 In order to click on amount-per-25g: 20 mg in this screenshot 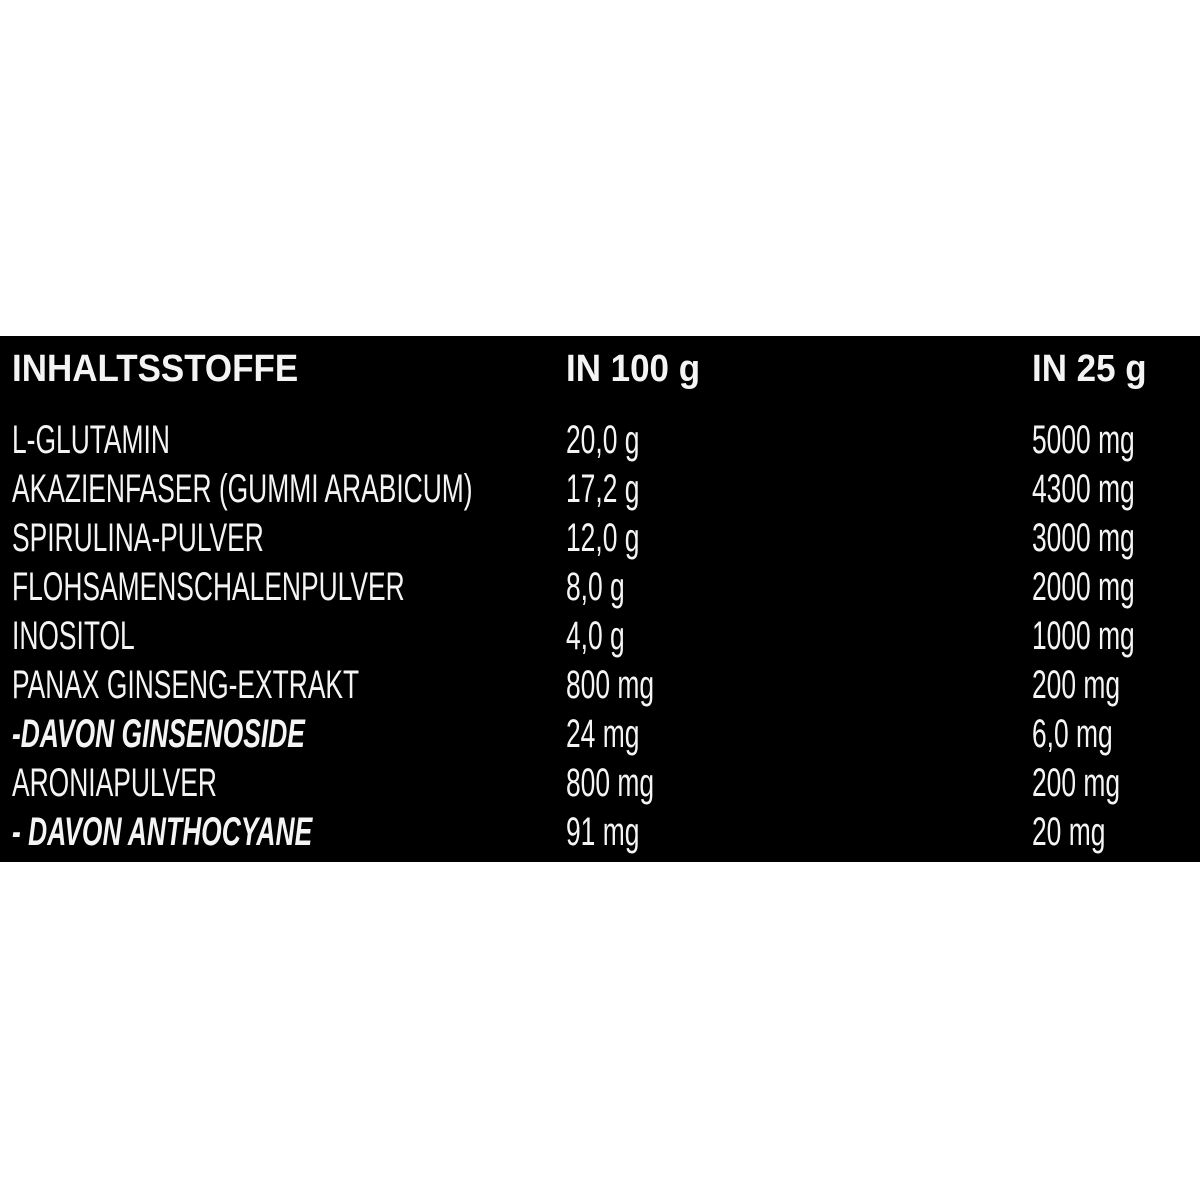, I will do `click(1069, 832)`.